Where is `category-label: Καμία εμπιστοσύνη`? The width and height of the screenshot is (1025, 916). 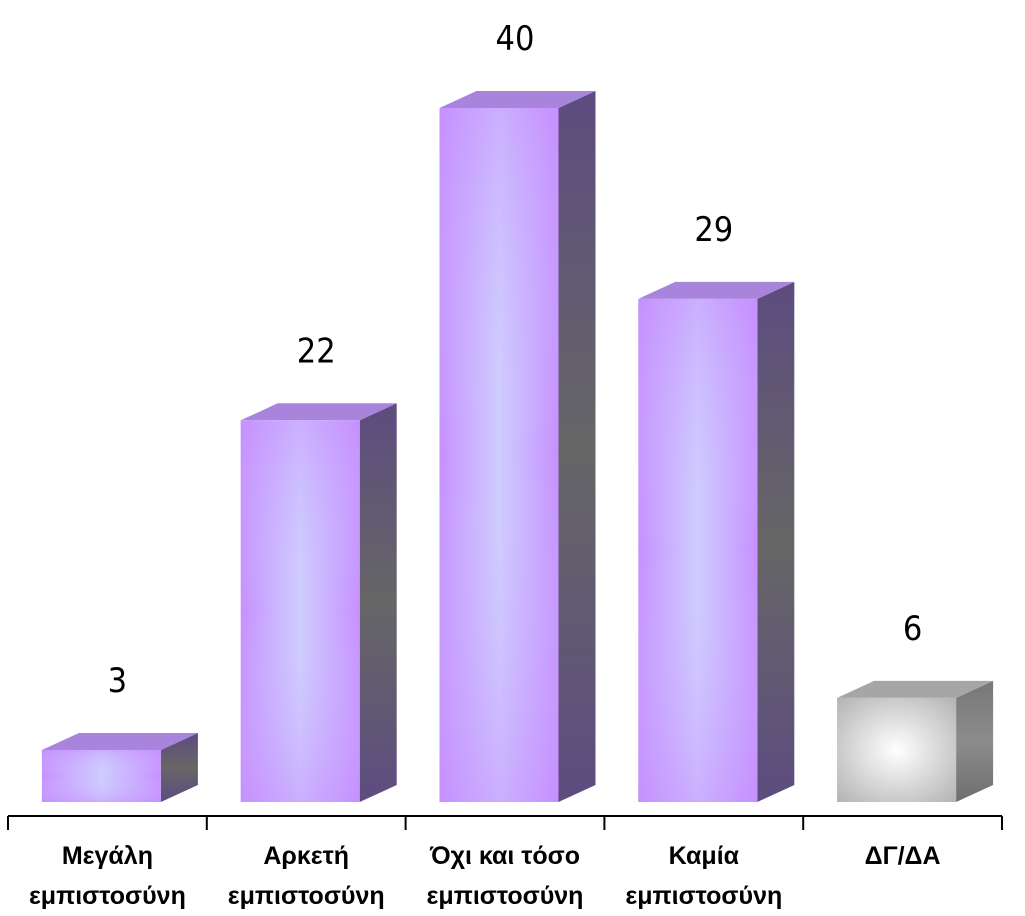
category-label: Καμία εμπιστοσύνη is located at coordinates (703, 876).